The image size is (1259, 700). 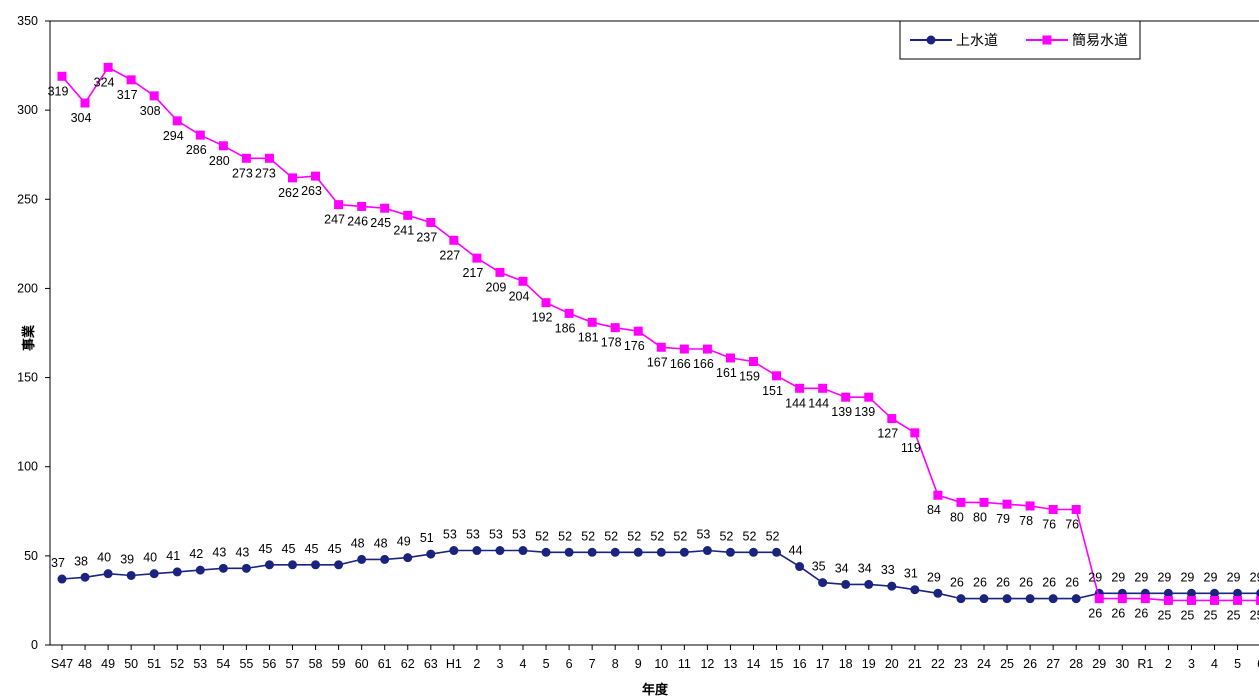 I want to click on data-label-series-2: 192, so click(x=542, y=318).